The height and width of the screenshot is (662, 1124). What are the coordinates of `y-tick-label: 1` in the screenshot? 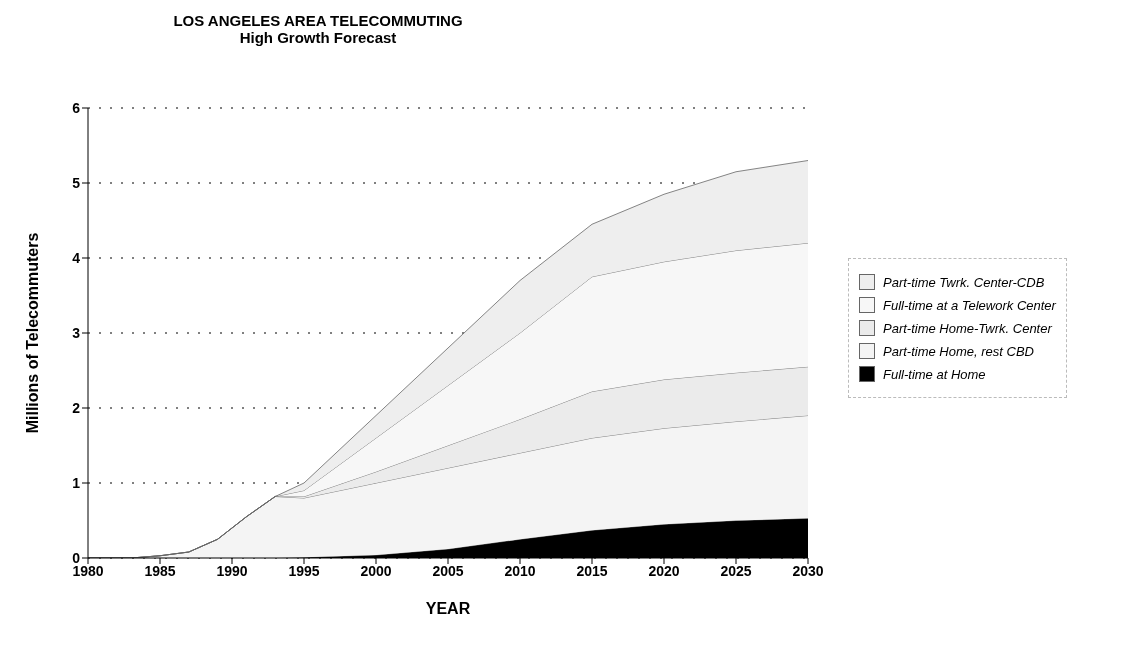 It's located at (76, 482).